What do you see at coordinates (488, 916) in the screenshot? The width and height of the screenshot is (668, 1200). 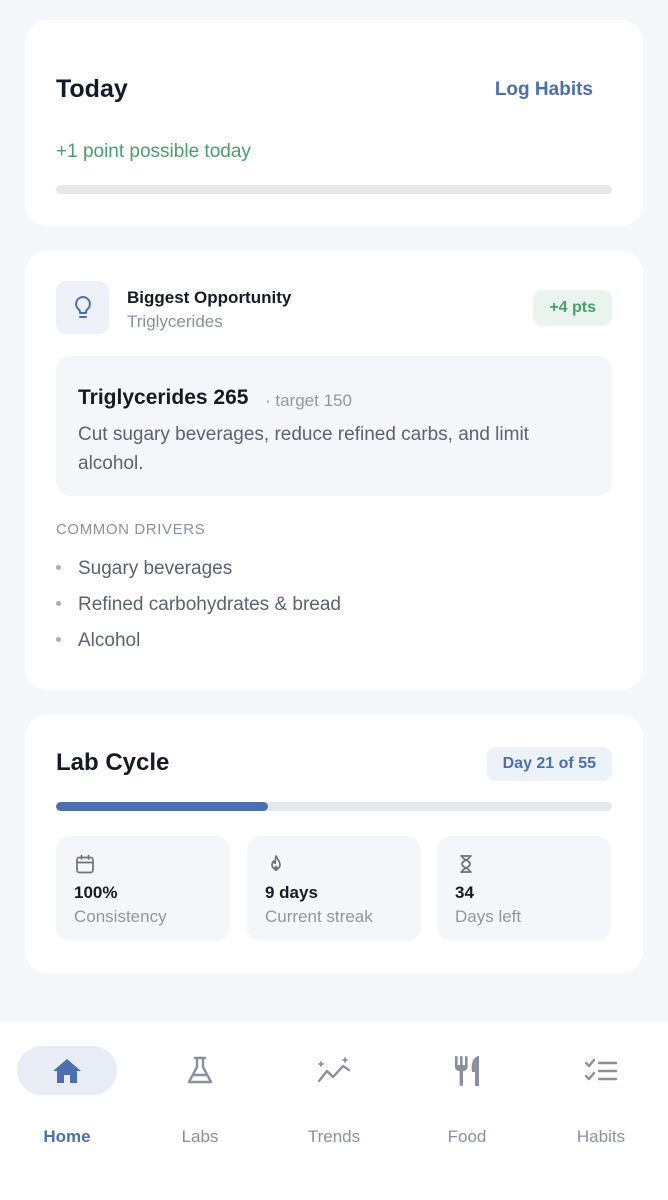 I see `stat-label: Days left` at bounding box center [488, 916].